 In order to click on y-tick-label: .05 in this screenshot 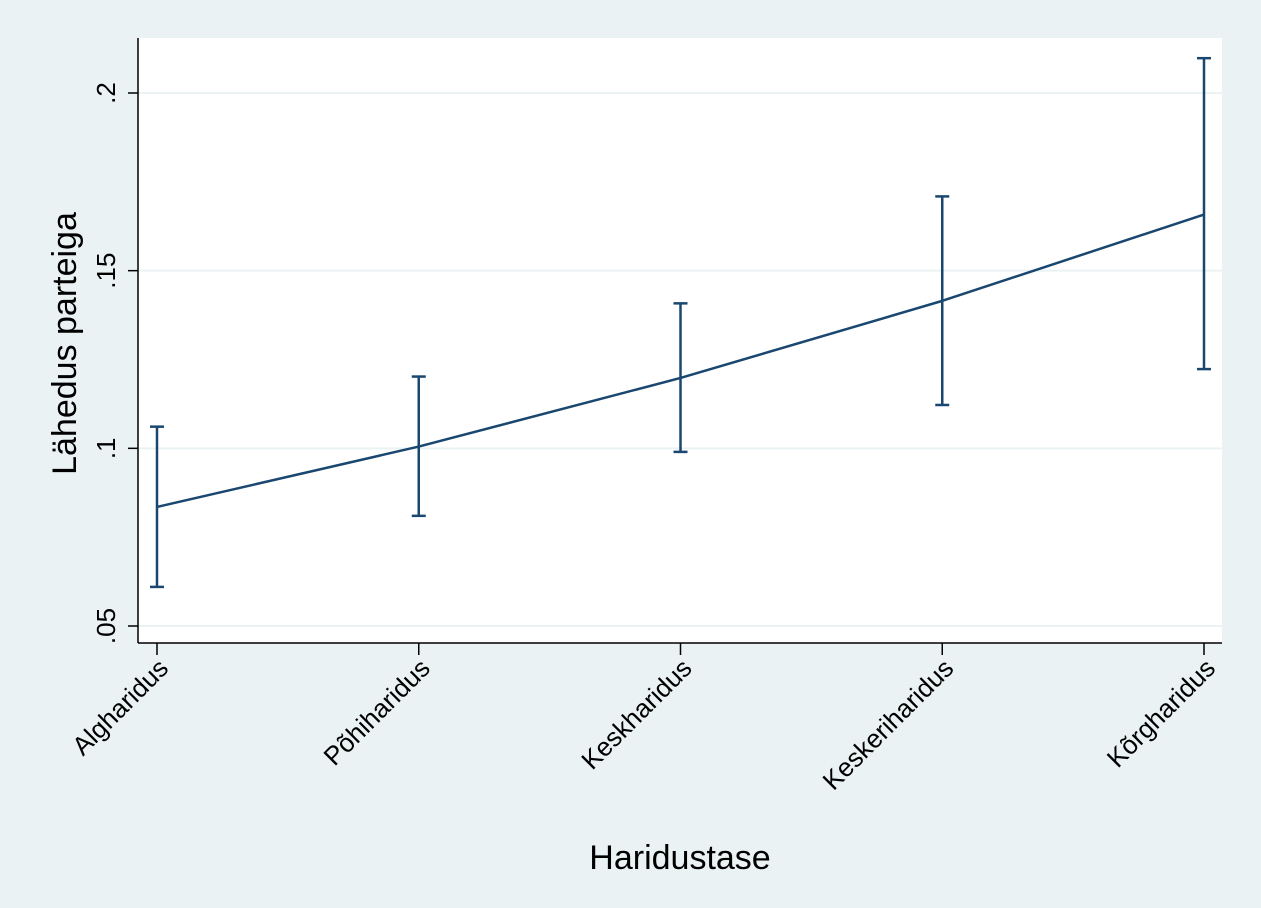, I will do `click(106, 626)`.